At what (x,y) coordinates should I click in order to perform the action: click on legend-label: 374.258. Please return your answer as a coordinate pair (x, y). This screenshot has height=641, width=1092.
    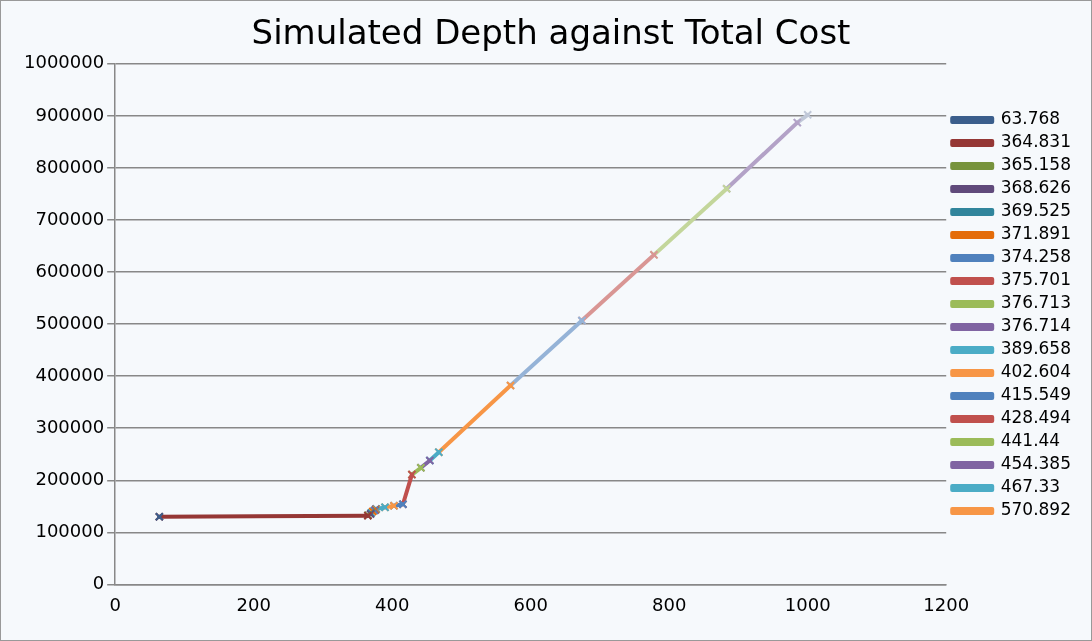
    Looking at the image, I should click on (1036, 256).